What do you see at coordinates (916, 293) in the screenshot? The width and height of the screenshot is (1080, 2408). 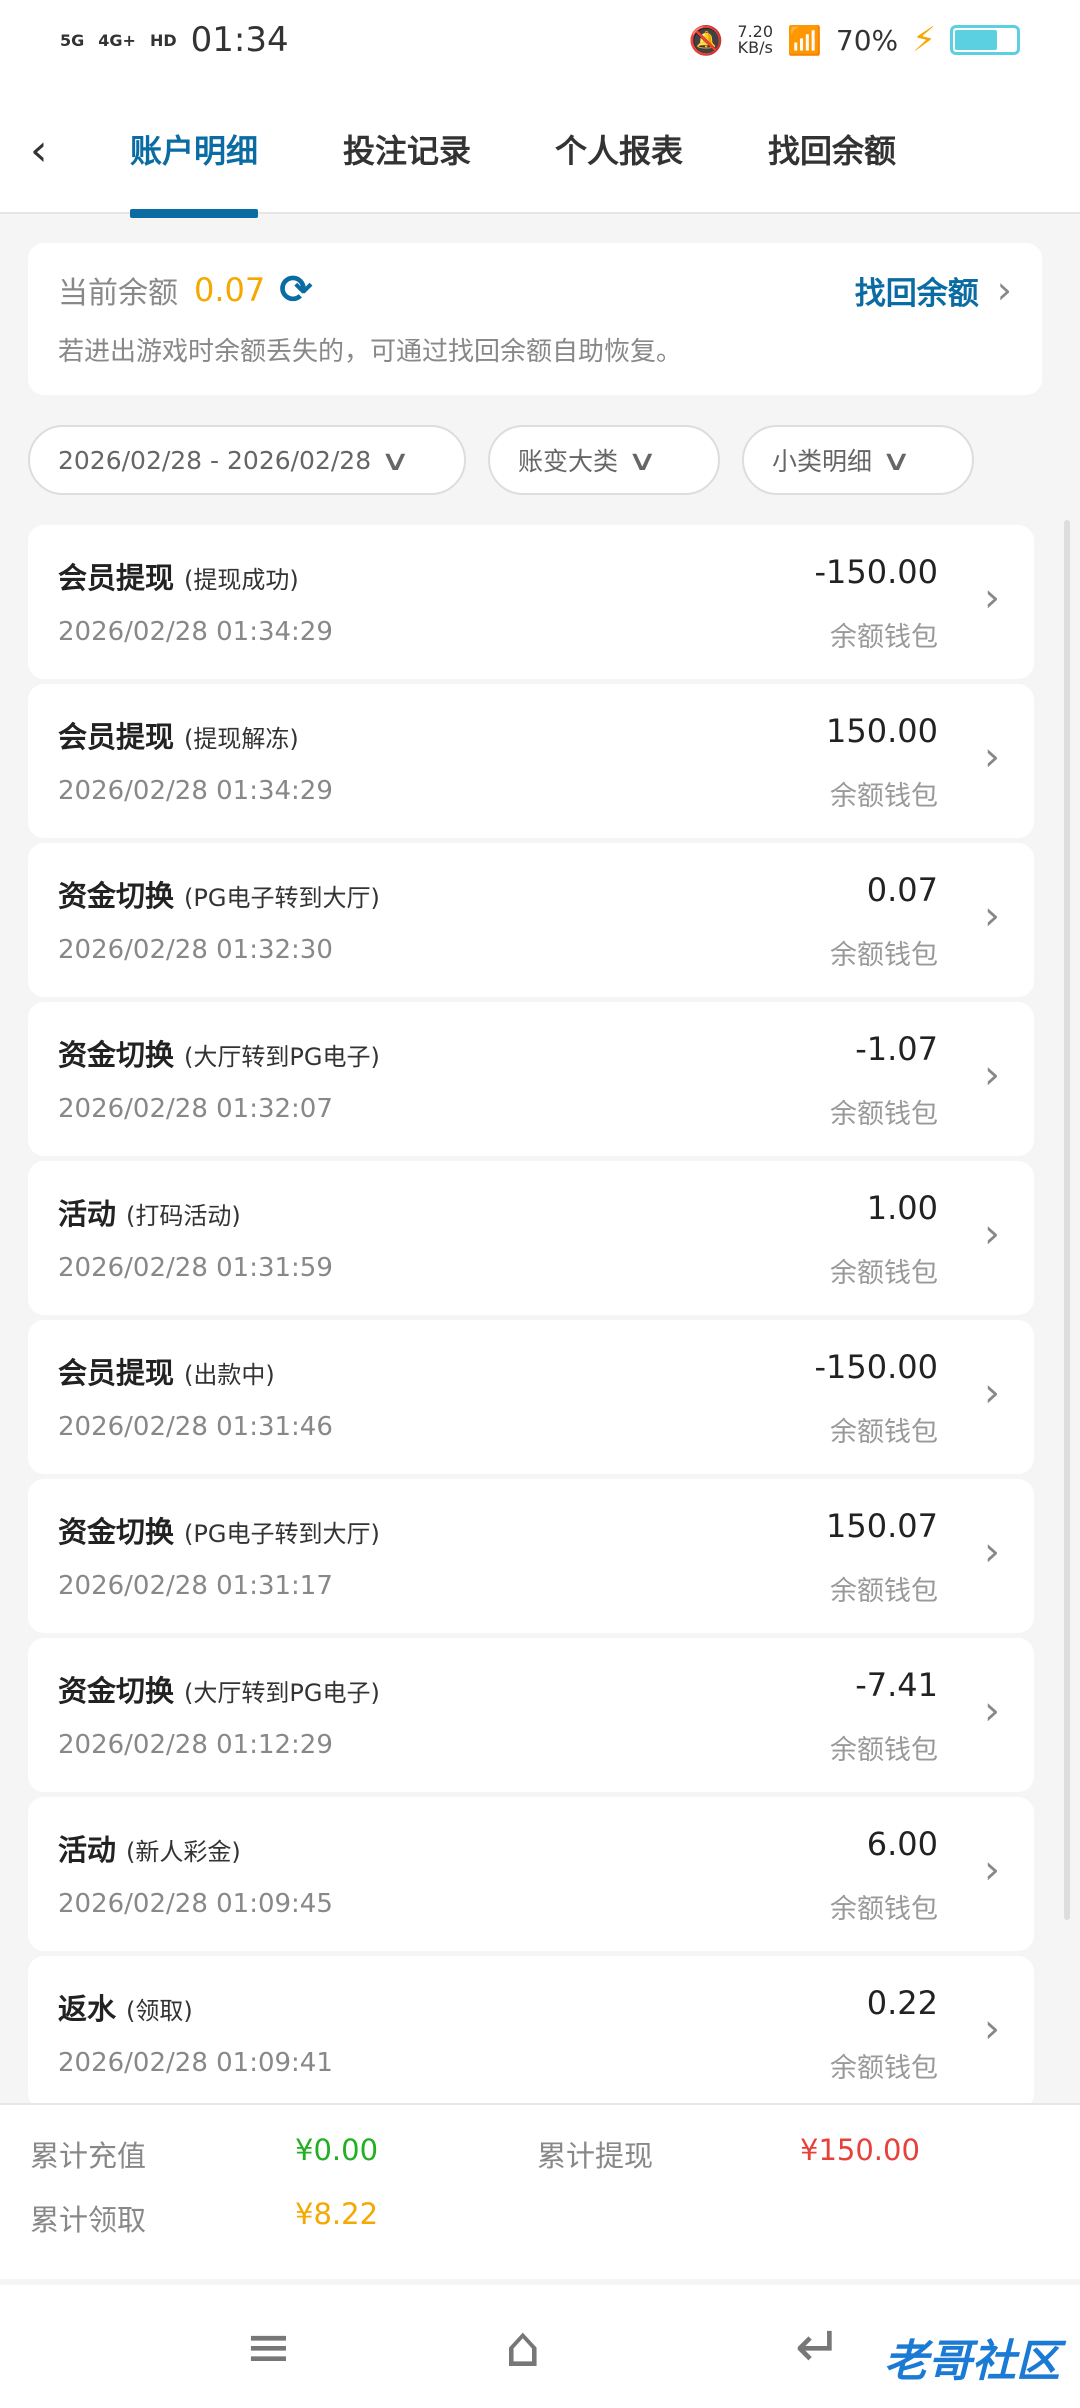 I see `recover-balance-link: 找回余额` at bounding box center [916, 293].